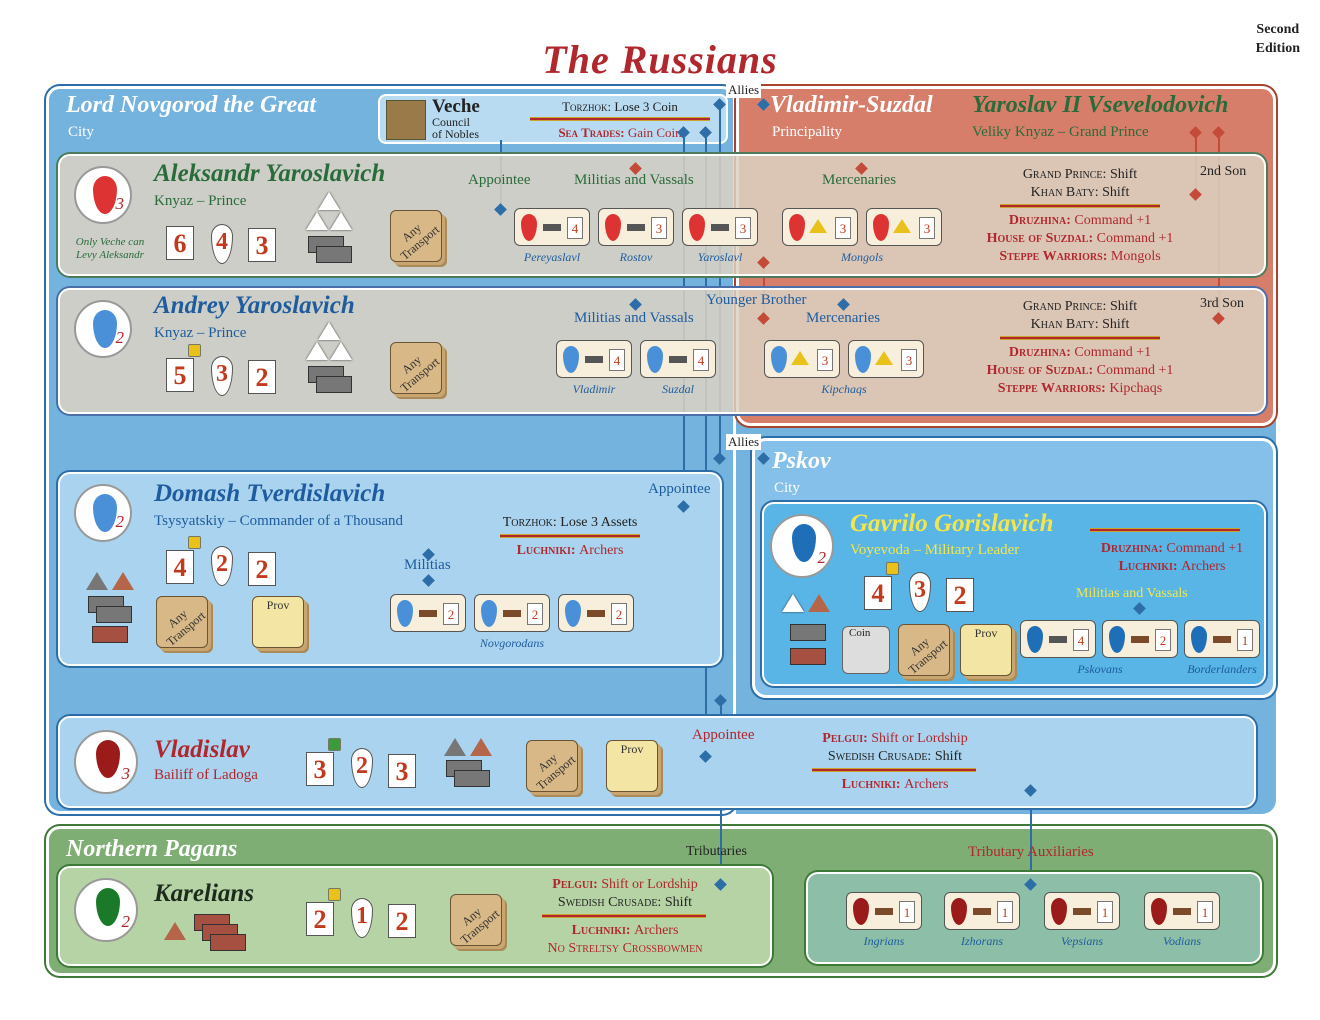 The height and width of the screenshot is (1020, 1320). What do you see at coordinates (935, 550) in the screenshot?
I see `lord-title-gavrilo: Voyevoda – Military Leader` at bounding box center [935, 550].